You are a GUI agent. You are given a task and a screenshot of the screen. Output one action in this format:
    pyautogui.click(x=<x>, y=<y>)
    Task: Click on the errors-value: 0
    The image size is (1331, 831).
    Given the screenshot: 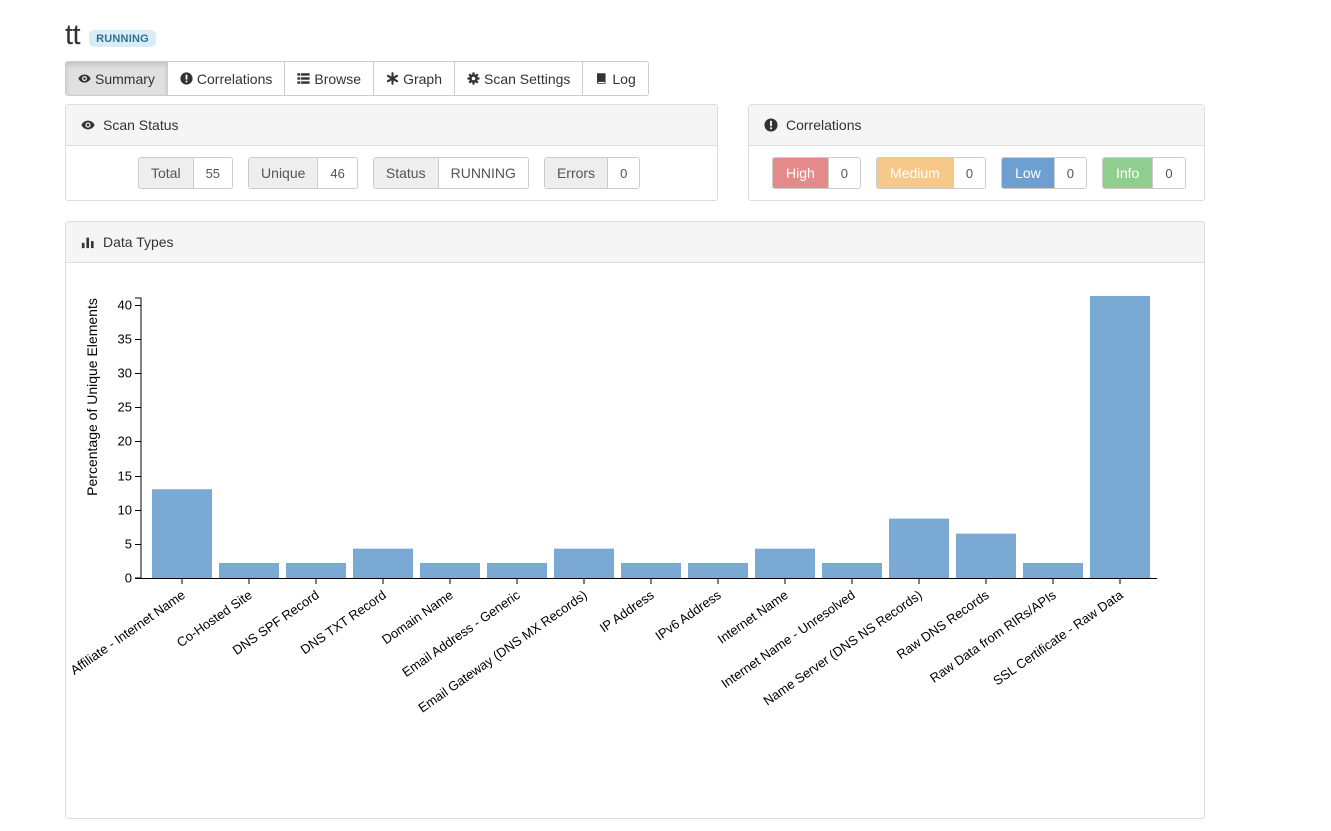 What is the action you would take?
    pyautogui.click(x=624, y=173)
    